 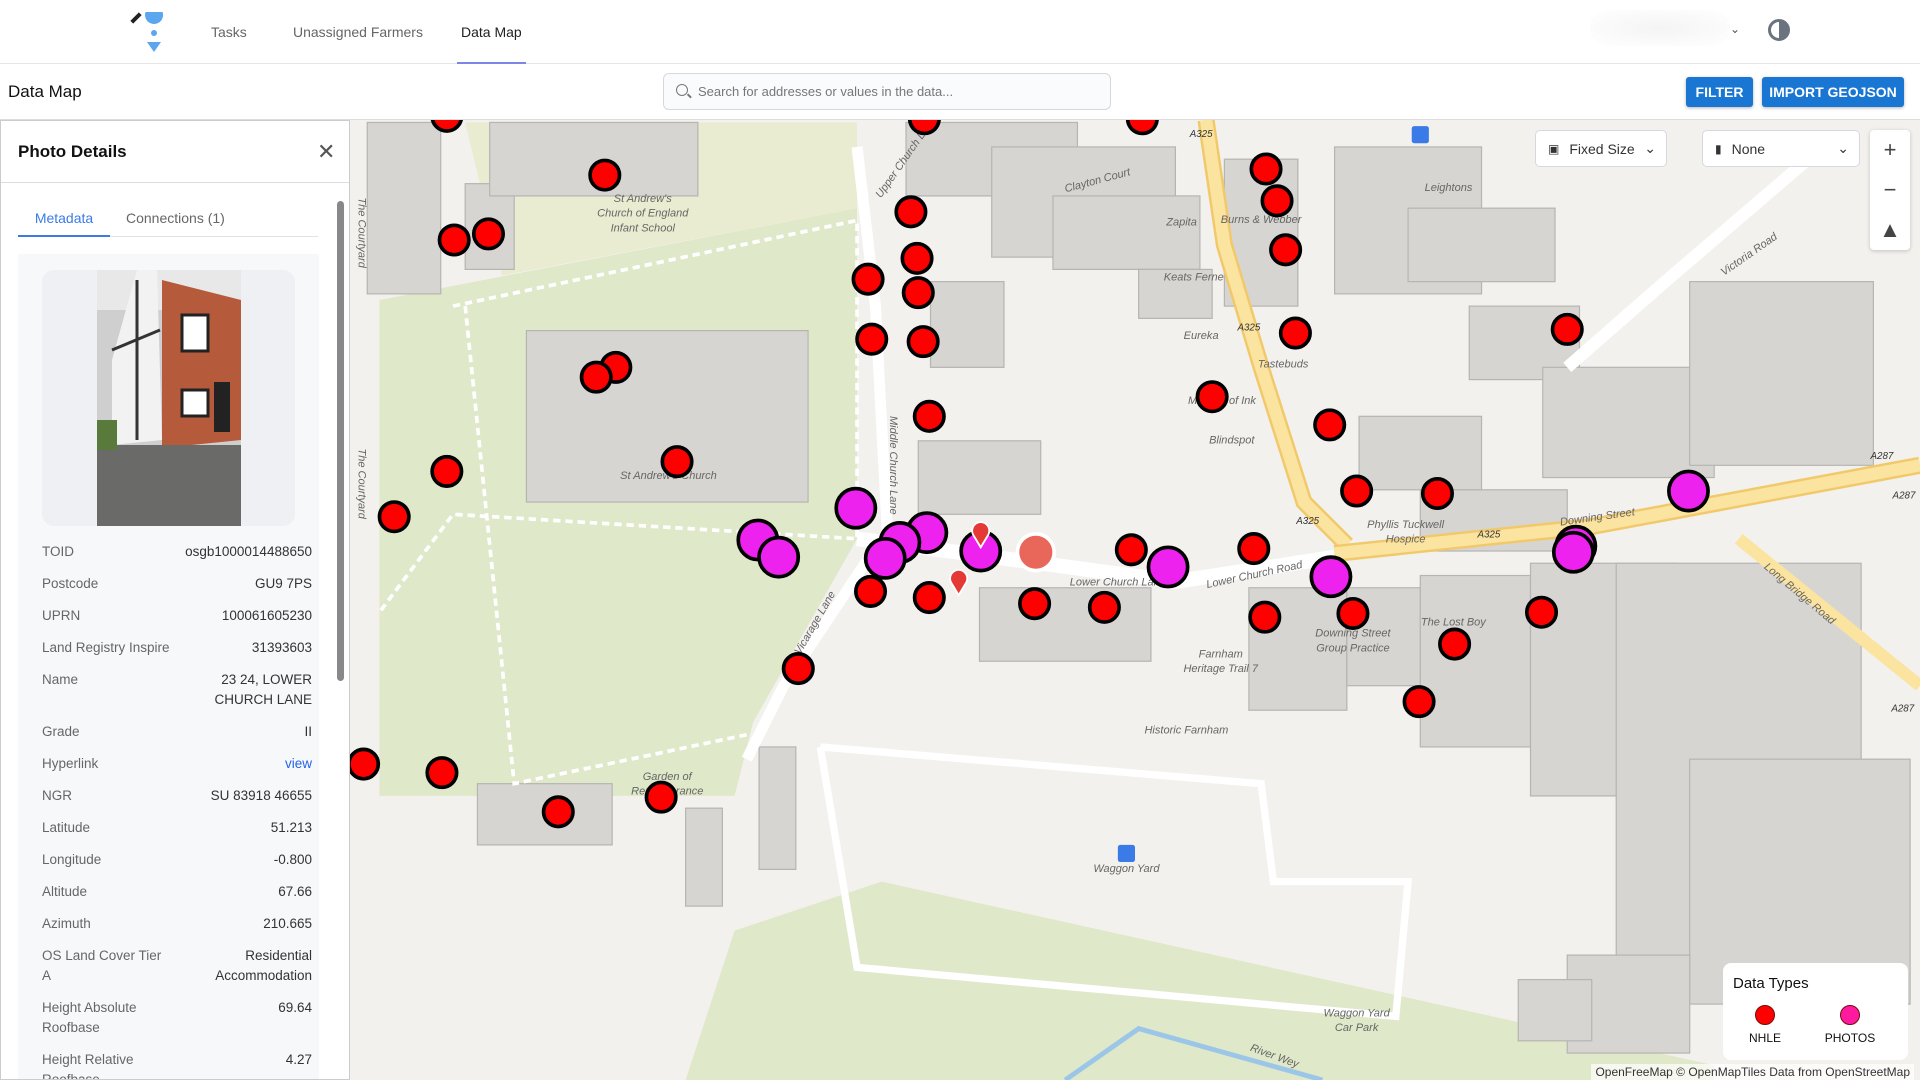 What do you see at coordinates (1406, 539) in the screenshot?
I see `map-label: Hospice` at bounding box center [1406, 539].